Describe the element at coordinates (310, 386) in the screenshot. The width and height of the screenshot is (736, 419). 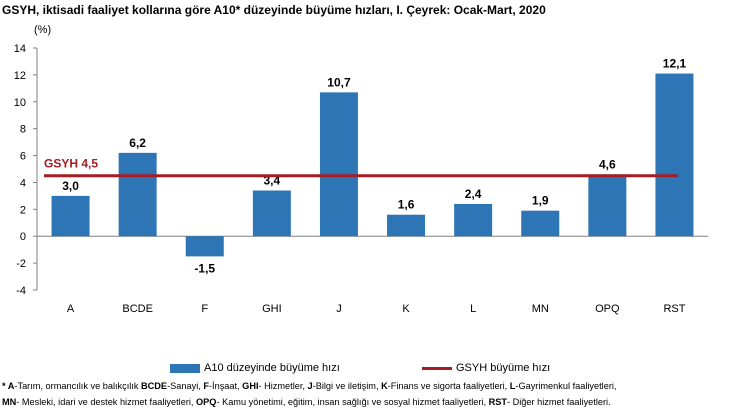
I see `footnote-code: J` at that location.